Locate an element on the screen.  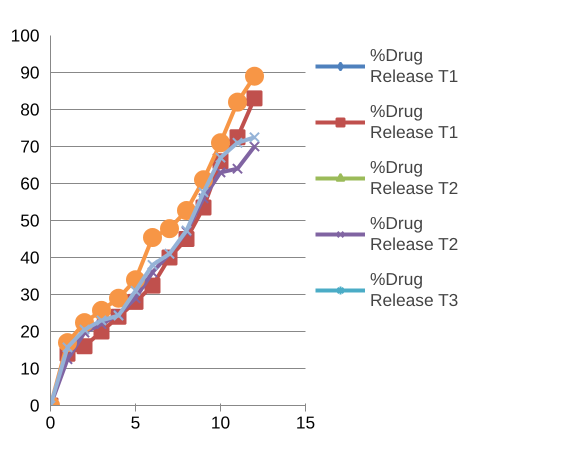
x-tick-label: 0 is located at coordinates (51, 422).